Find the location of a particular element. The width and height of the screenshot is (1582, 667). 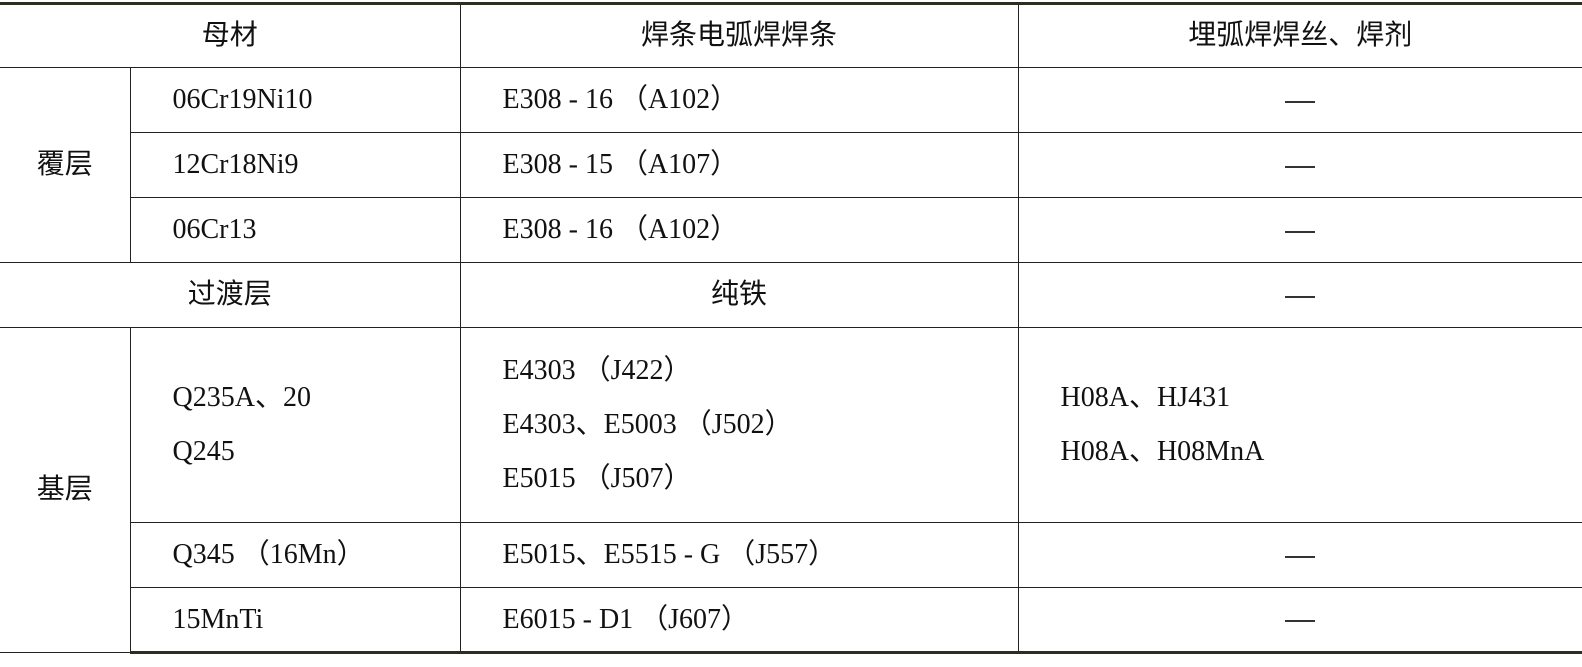

electrode-cell: E308 - 15 （A107） is located at coordinates (739, 165).